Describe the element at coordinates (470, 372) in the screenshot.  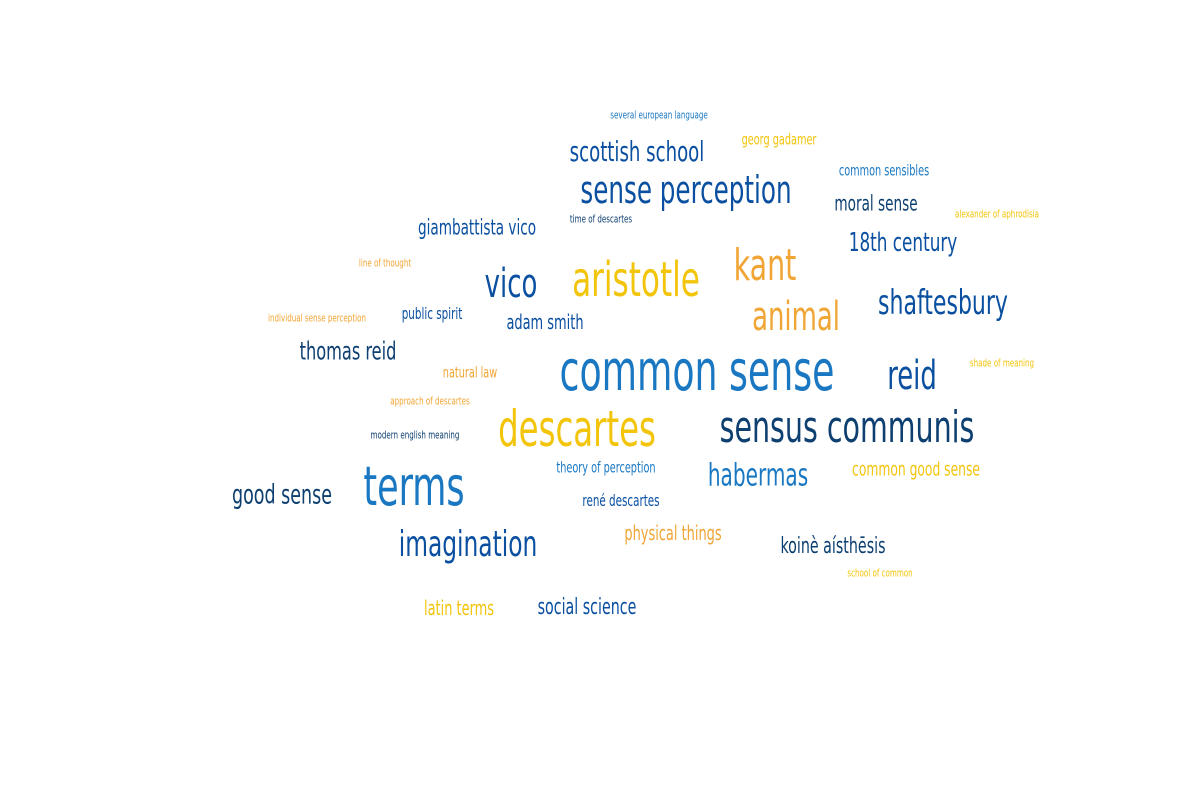
I see `word-23: natural law` at that location.